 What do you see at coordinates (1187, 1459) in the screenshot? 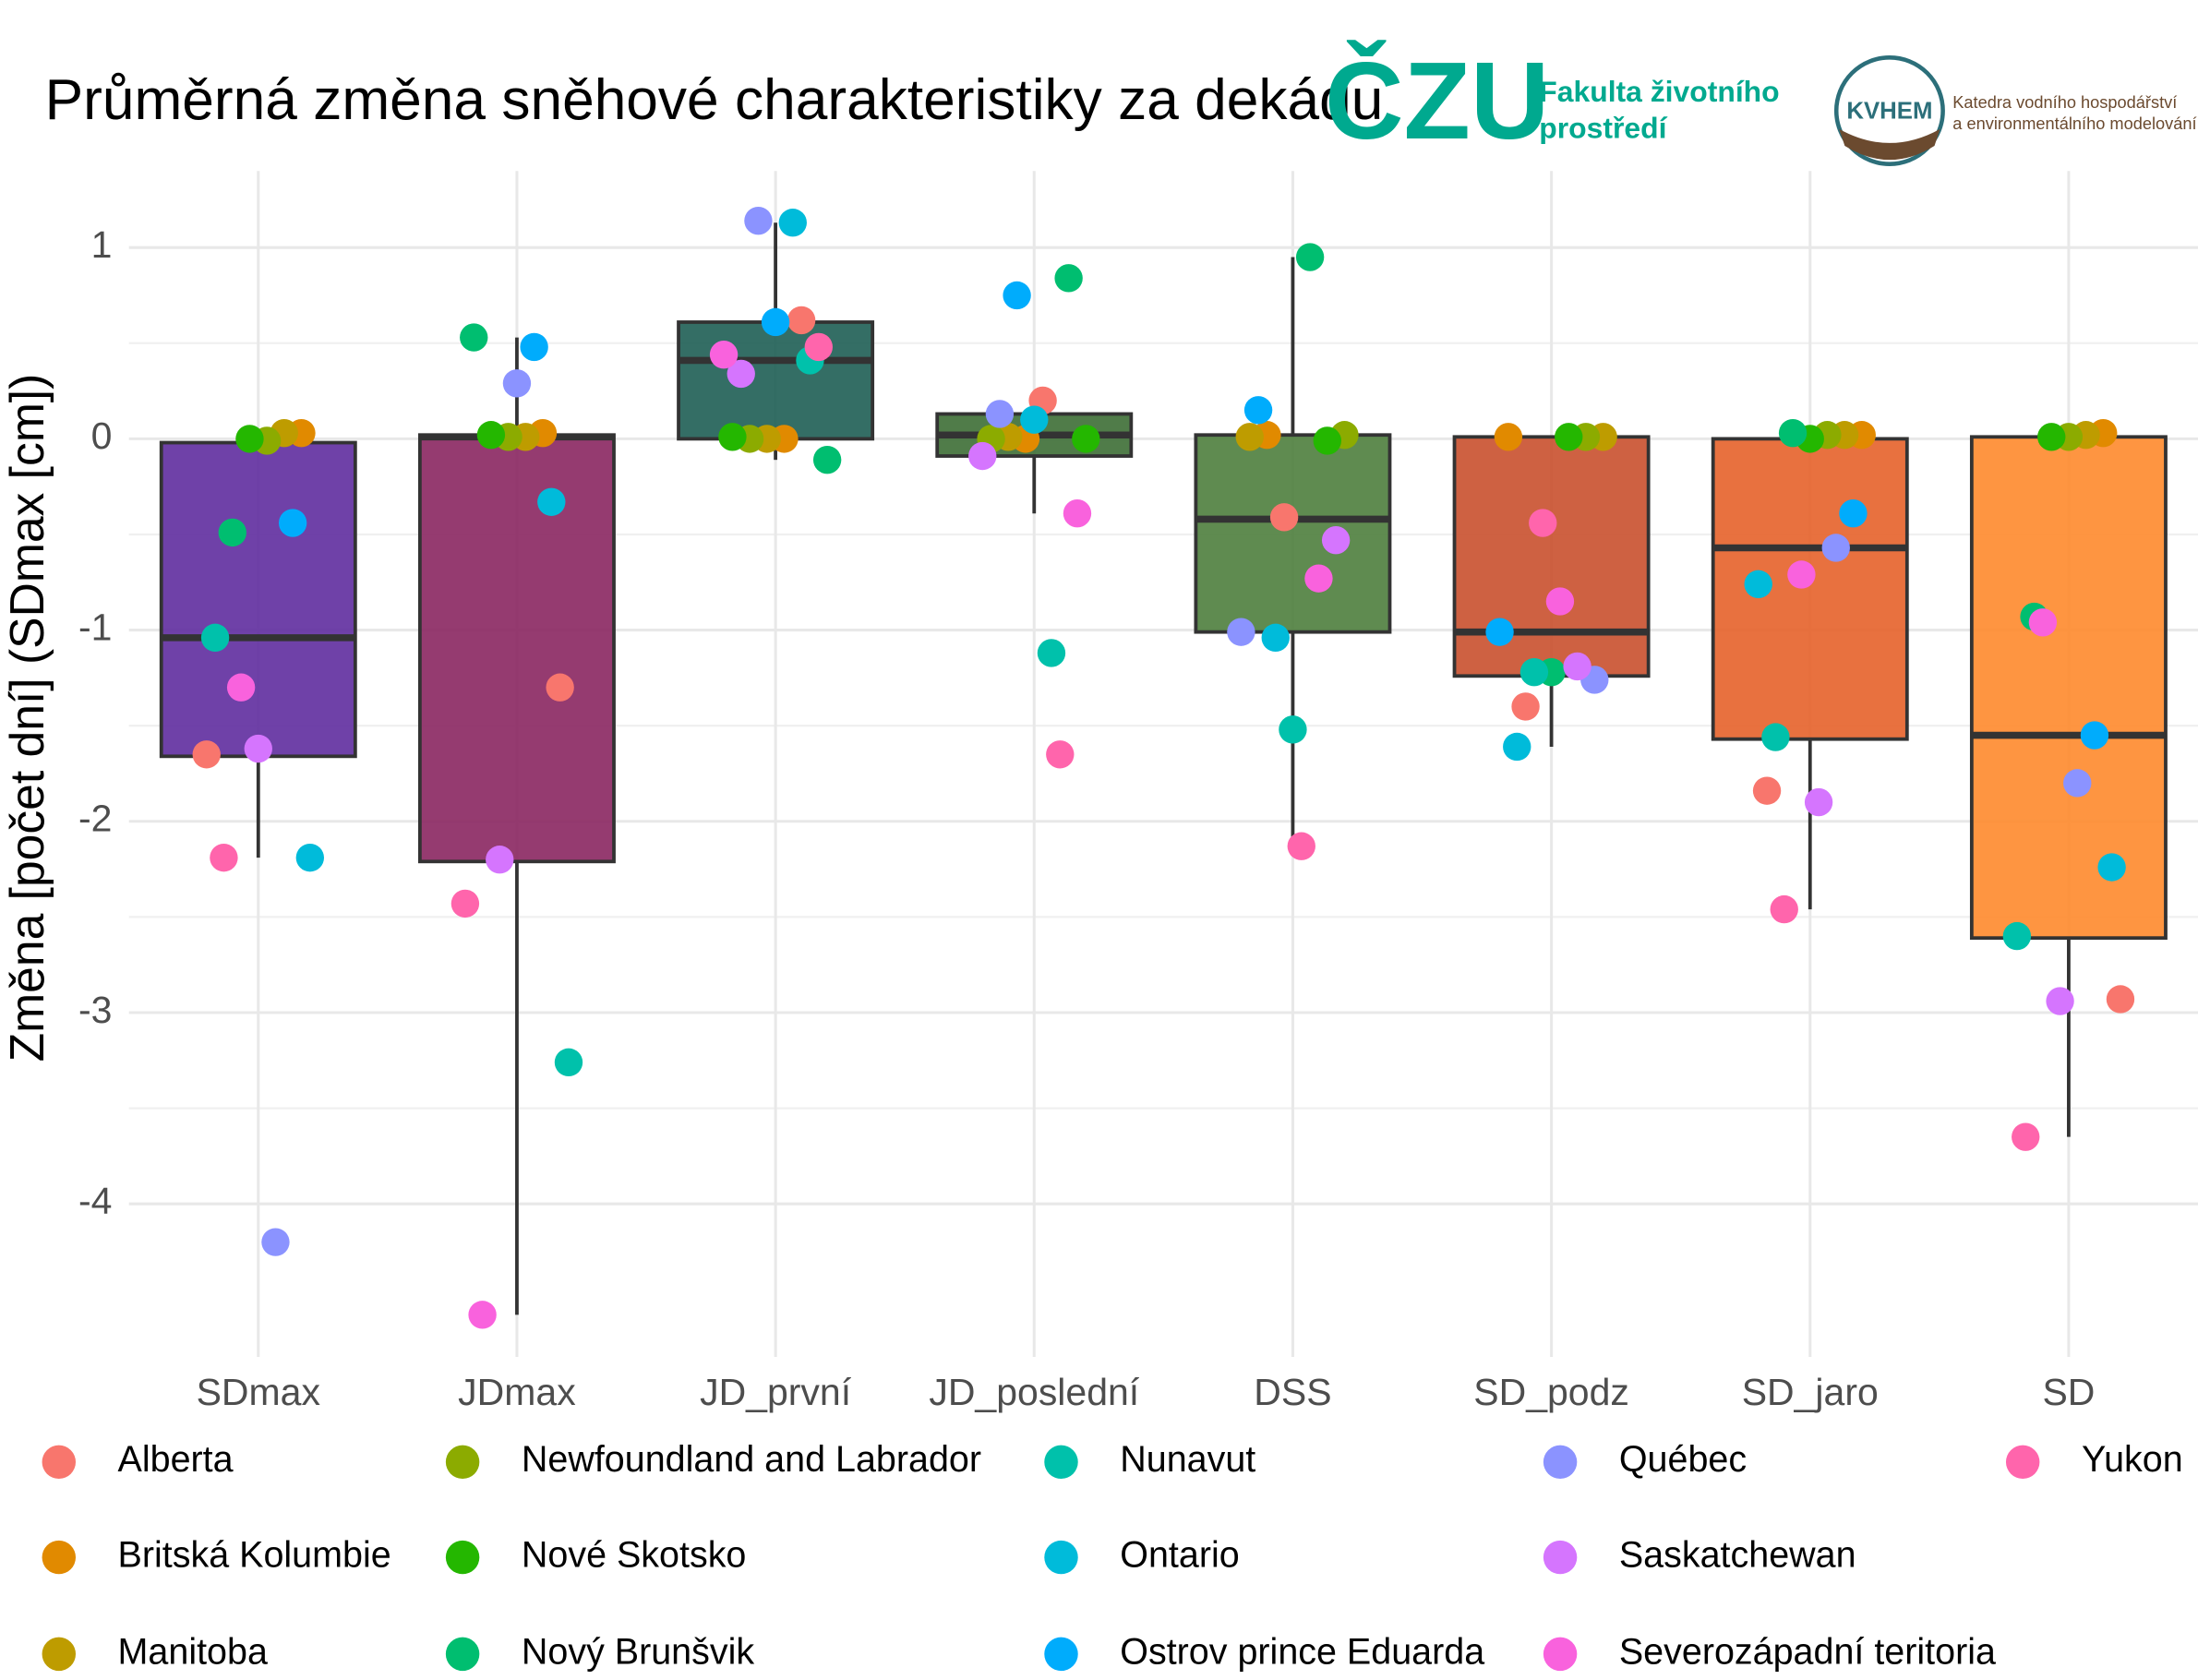
I see `legend-label: Nunavut` at bounding box center [1187, 1459].